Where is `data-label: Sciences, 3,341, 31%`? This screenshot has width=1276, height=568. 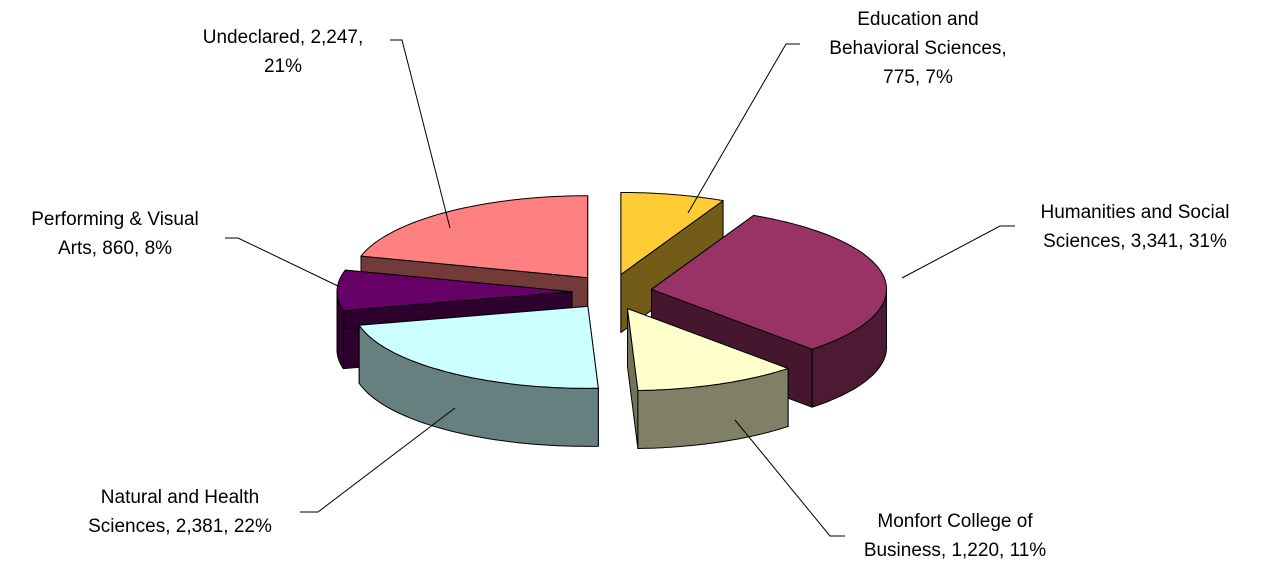
data-label: Sciences, 3,341, 31% is located at coordinates (1135, 241).